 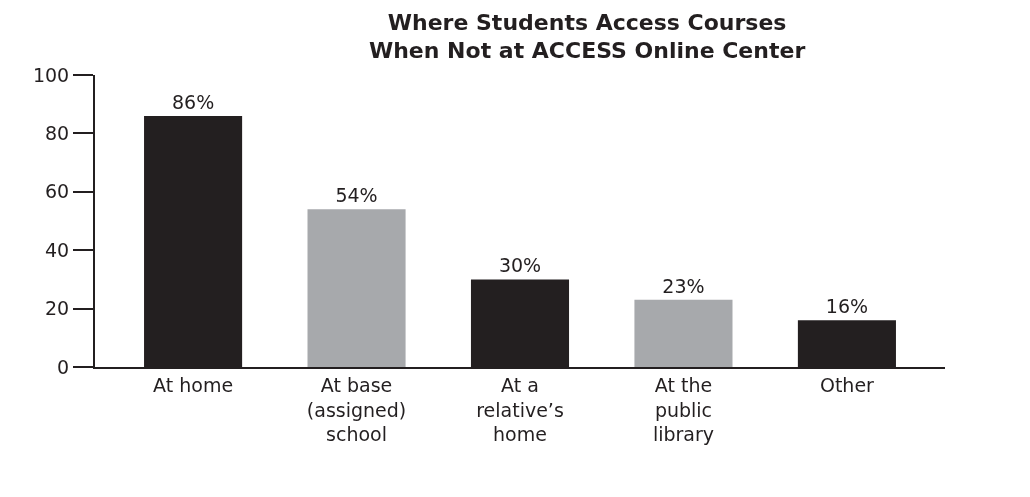 I want to click on data-label: 86%, so click(x=193, y=101).